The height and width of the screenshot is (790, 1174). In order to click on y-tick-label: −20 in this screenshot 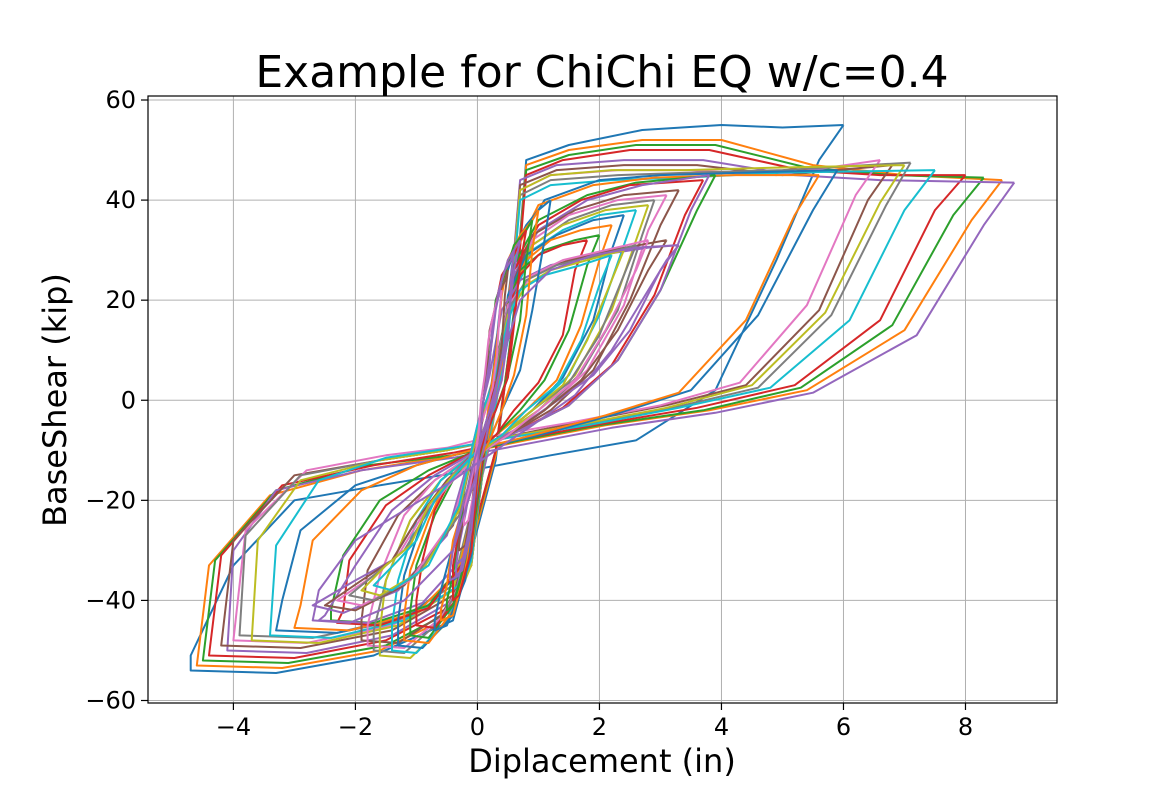, I will do `click(110, 500)`.